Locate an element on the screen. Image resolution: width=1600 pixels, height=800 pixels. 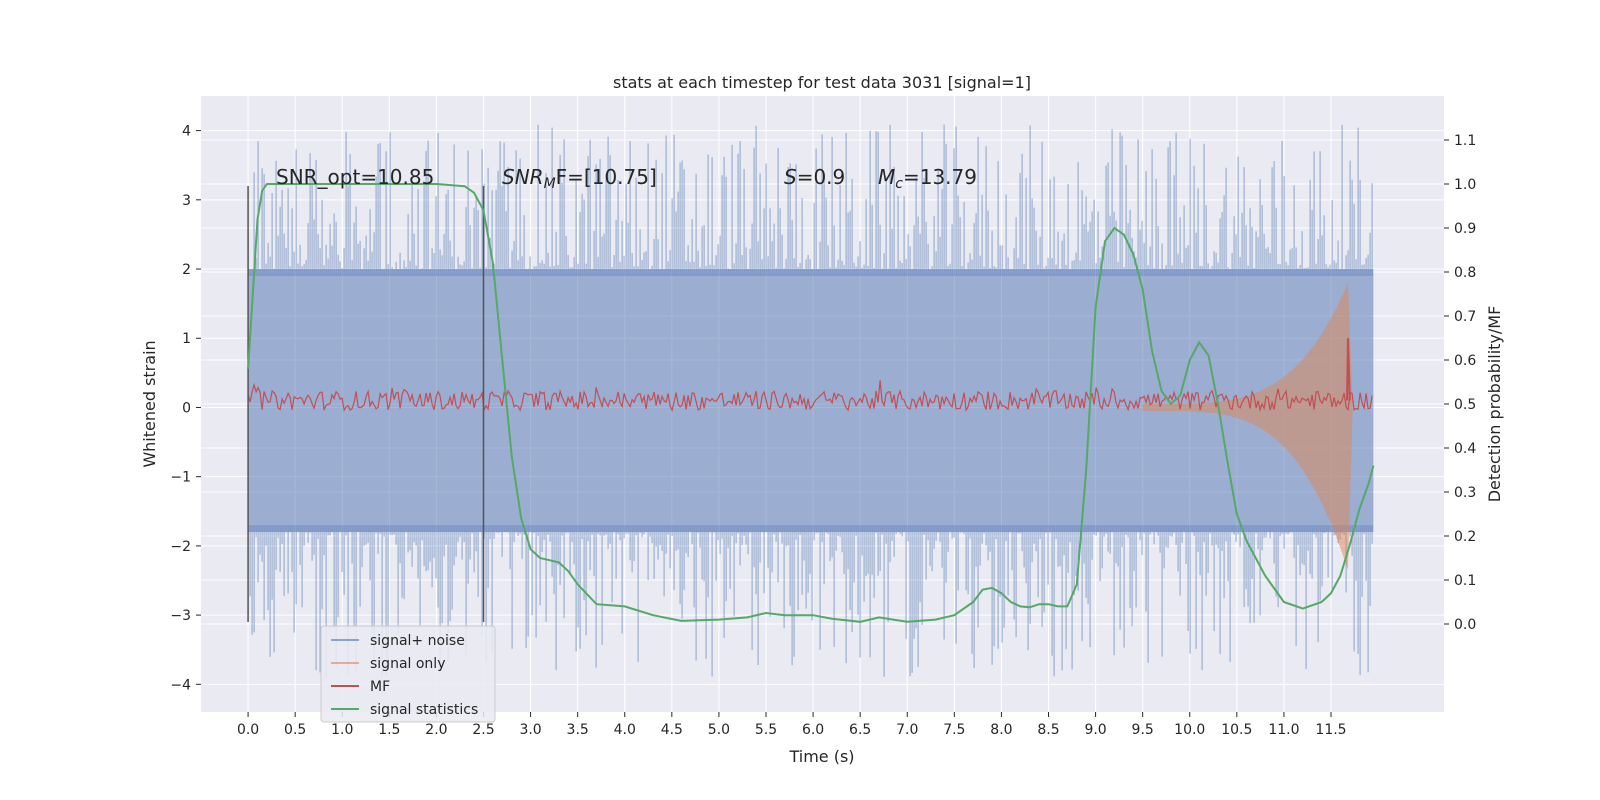
y-tick-label: −3 is located at coordinates (180, 616).